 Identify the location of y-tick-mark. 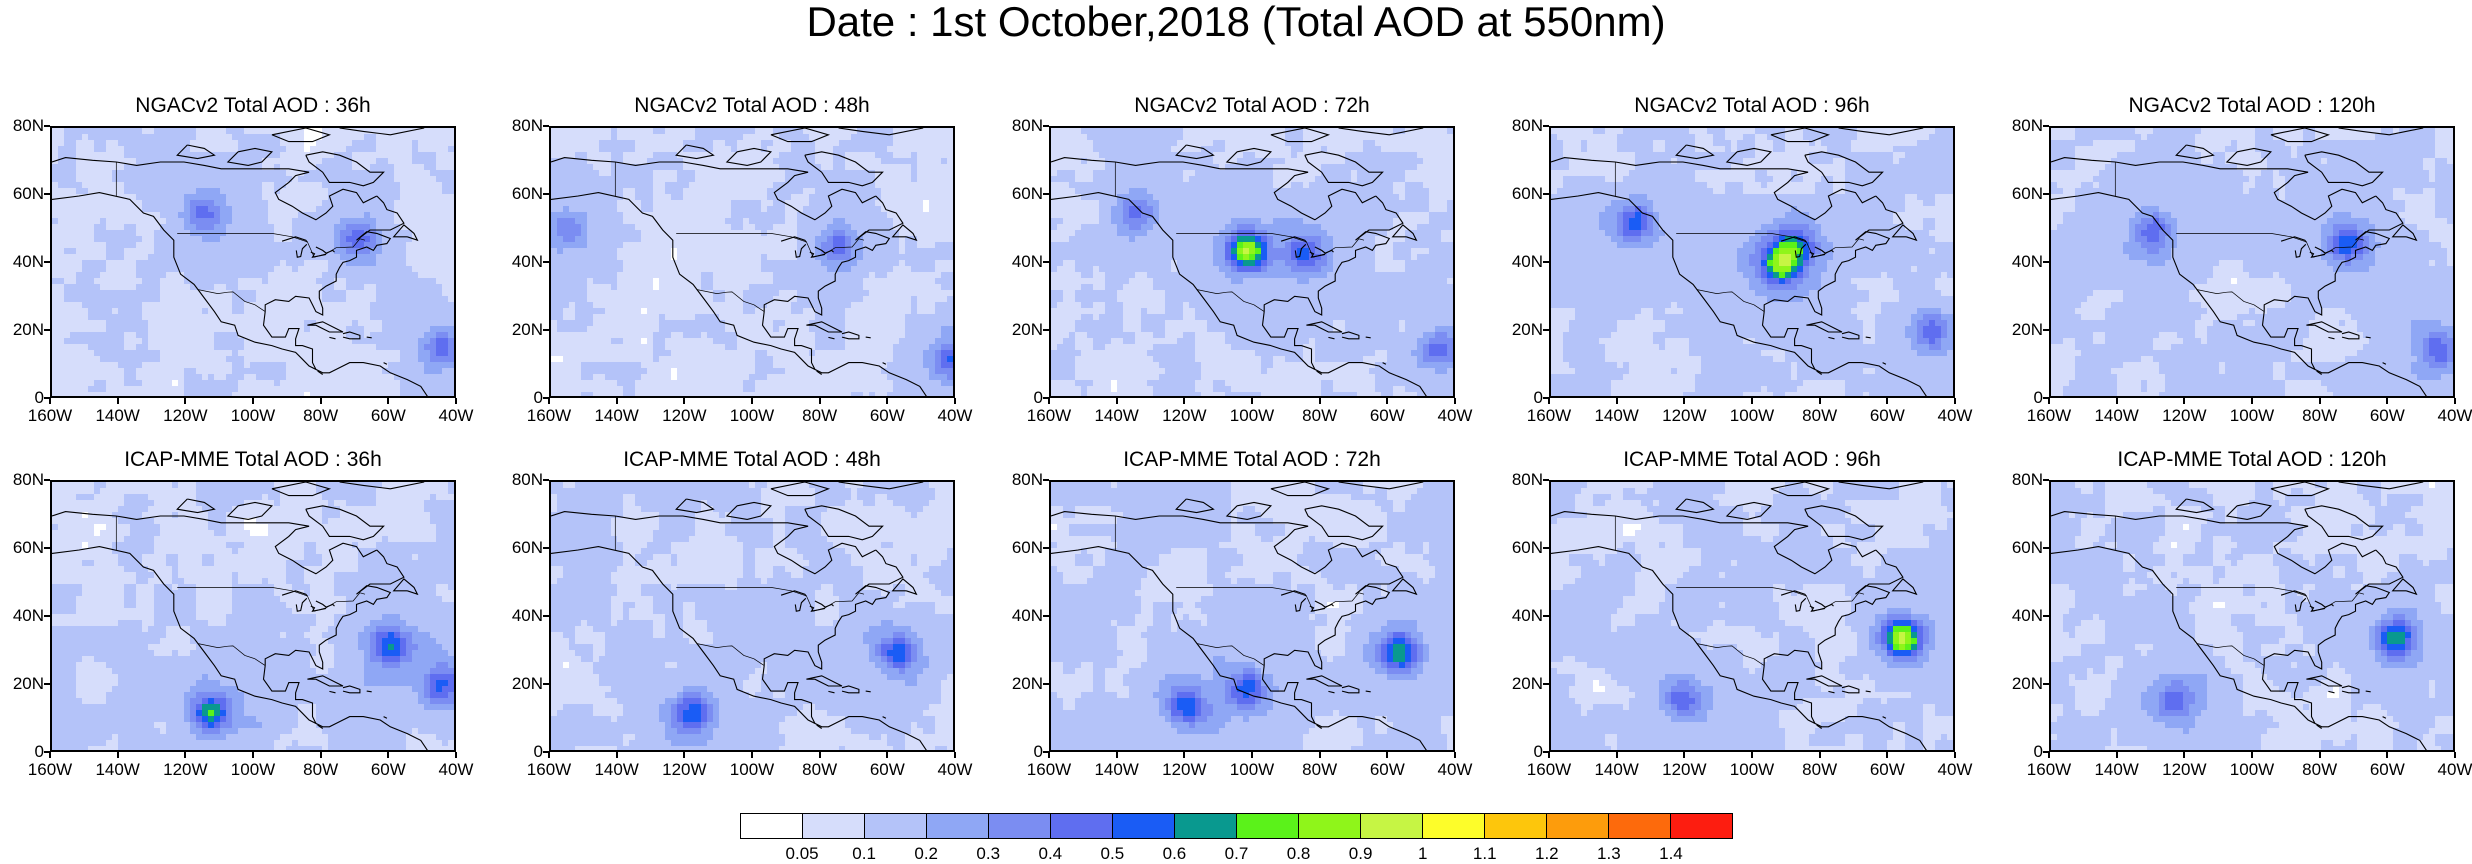
(47, 194).